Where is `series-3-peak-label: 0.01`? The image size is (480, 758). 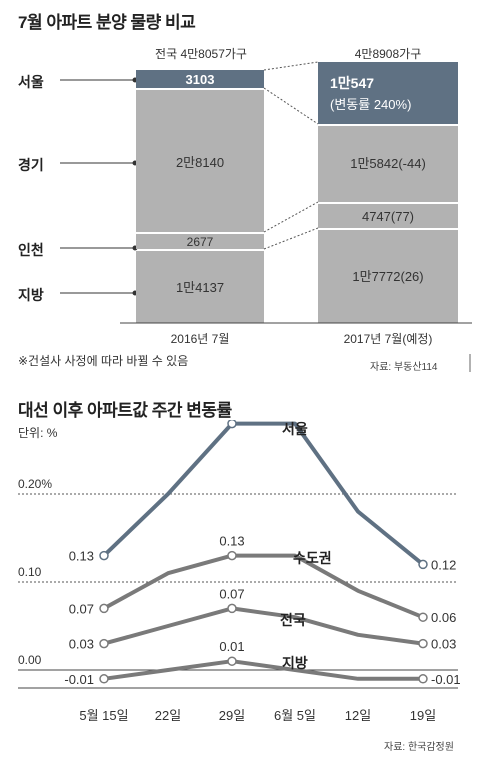 series-3-peak-label: 0.01 is located at coordinates (231, 646).